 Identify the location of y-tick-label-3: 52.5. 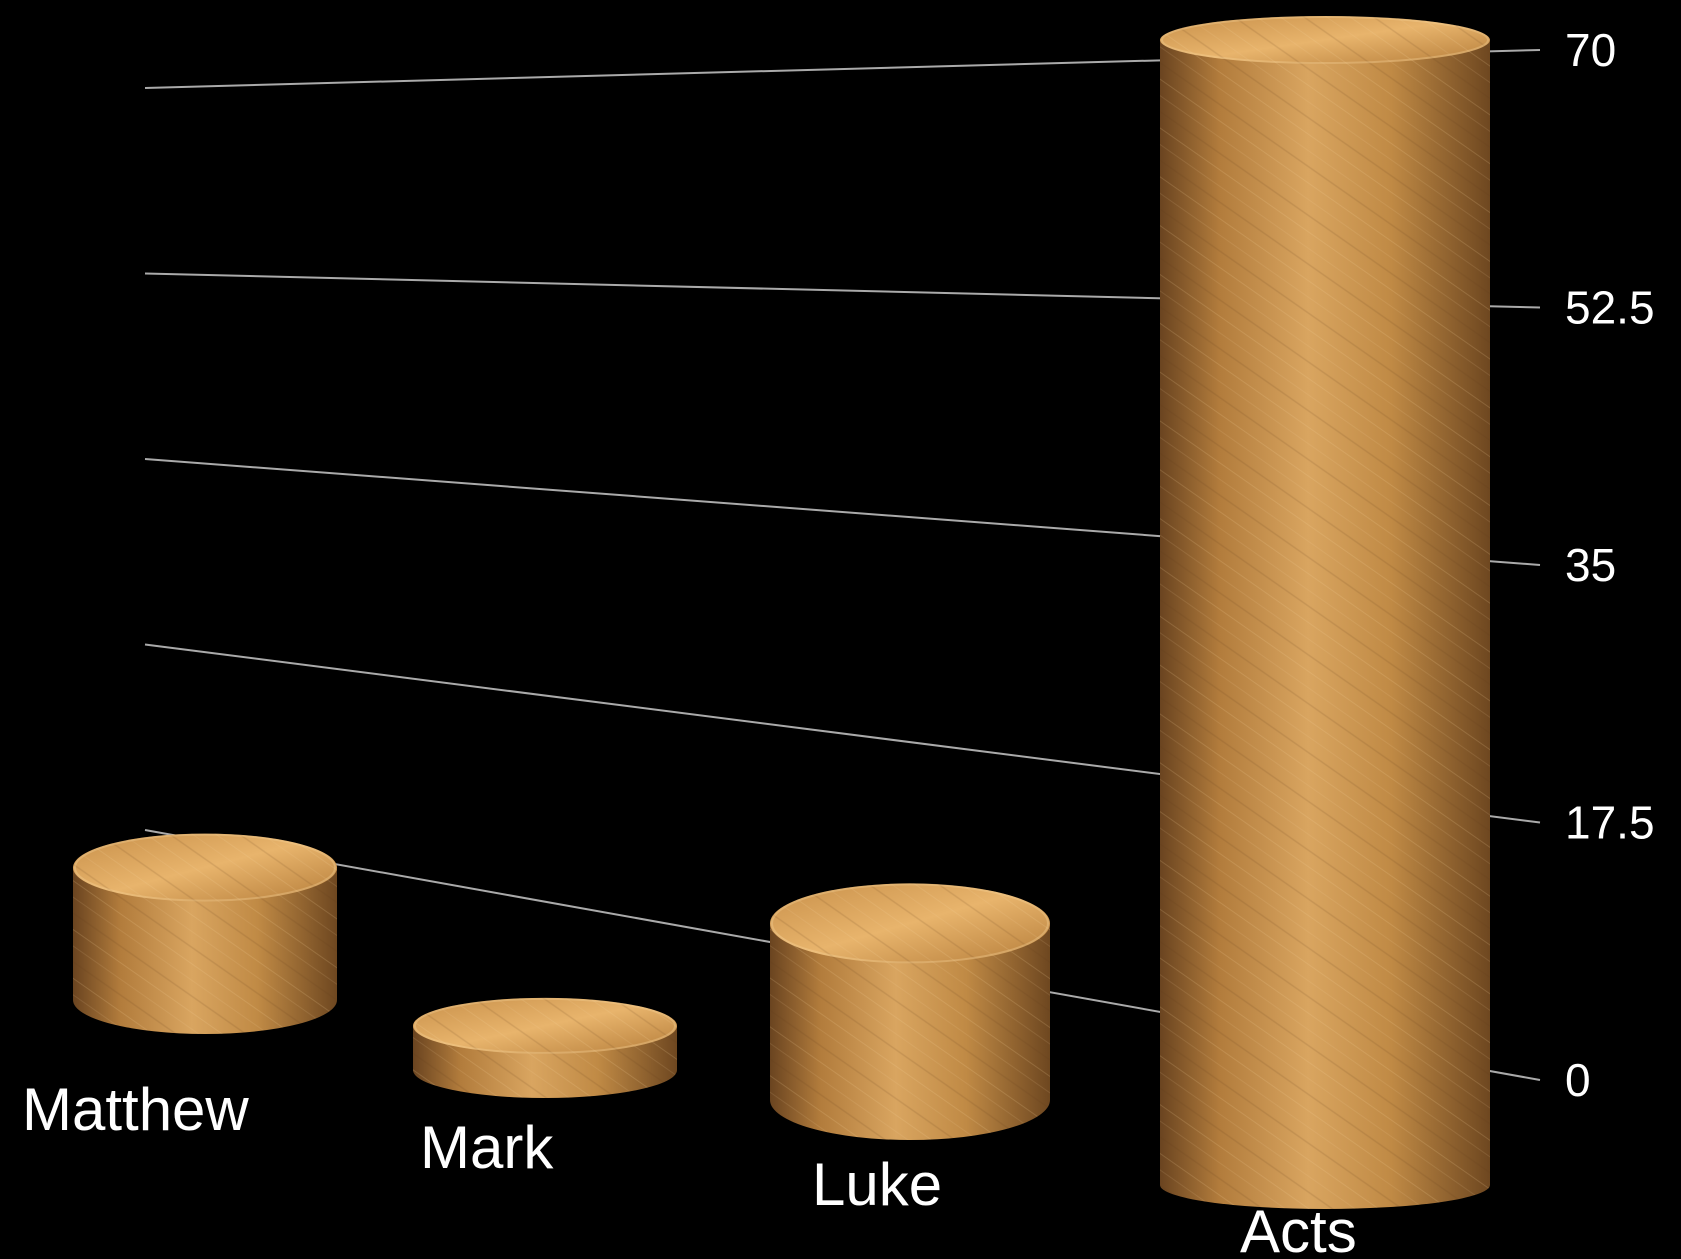
(1610, 308).